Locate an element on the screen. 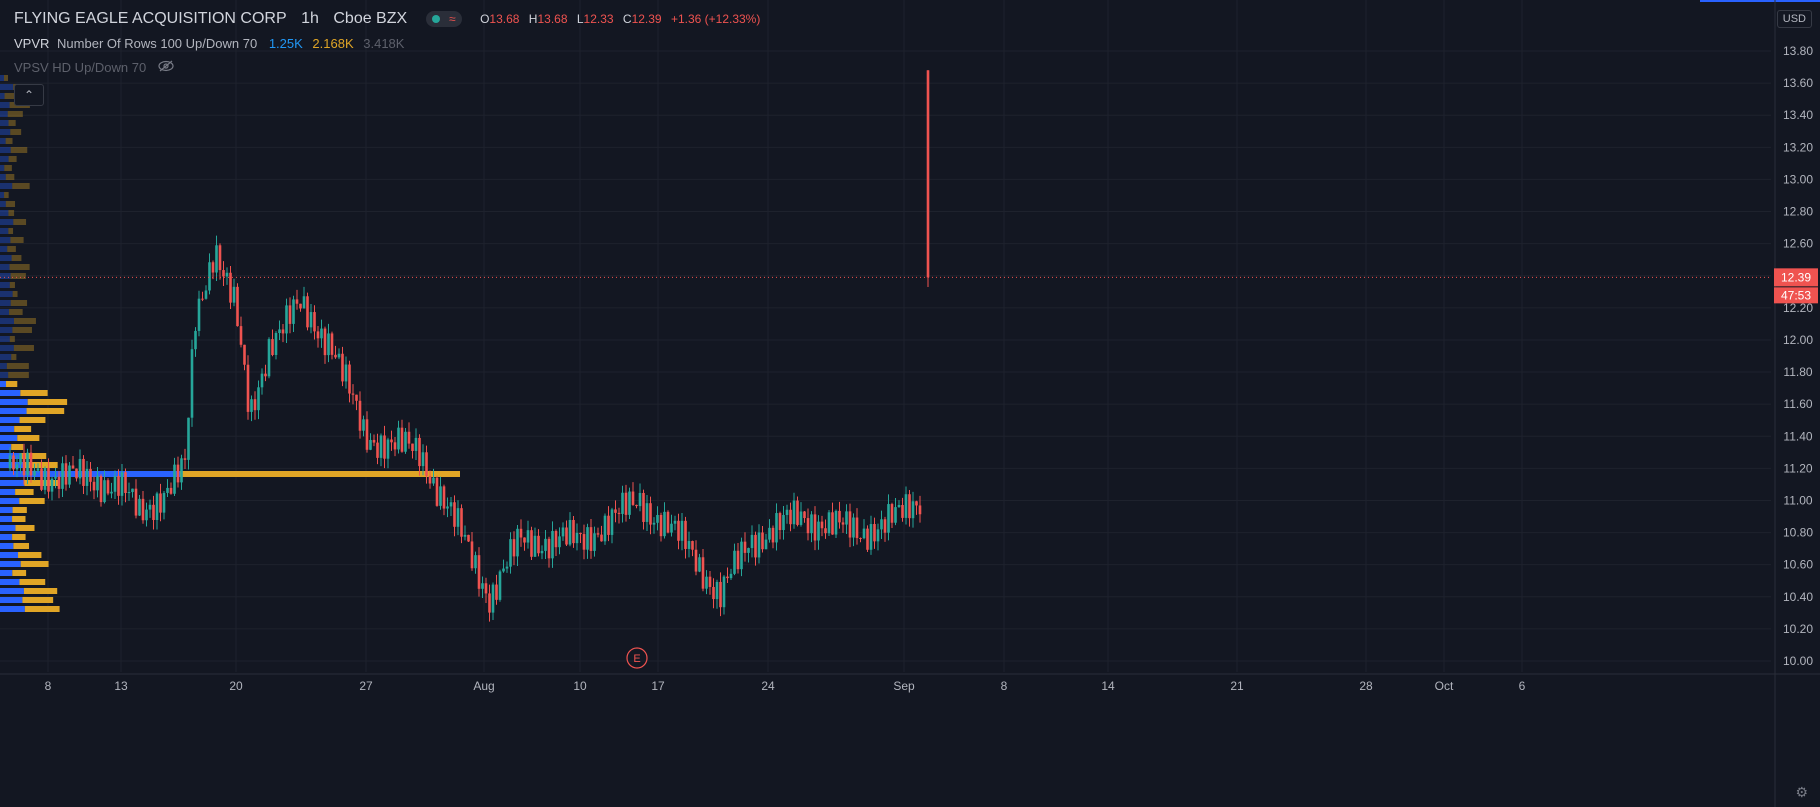 This screenshot has height=807, width=1820. collapse-legend-button: ⌃ is located at coordinates (29, 95).